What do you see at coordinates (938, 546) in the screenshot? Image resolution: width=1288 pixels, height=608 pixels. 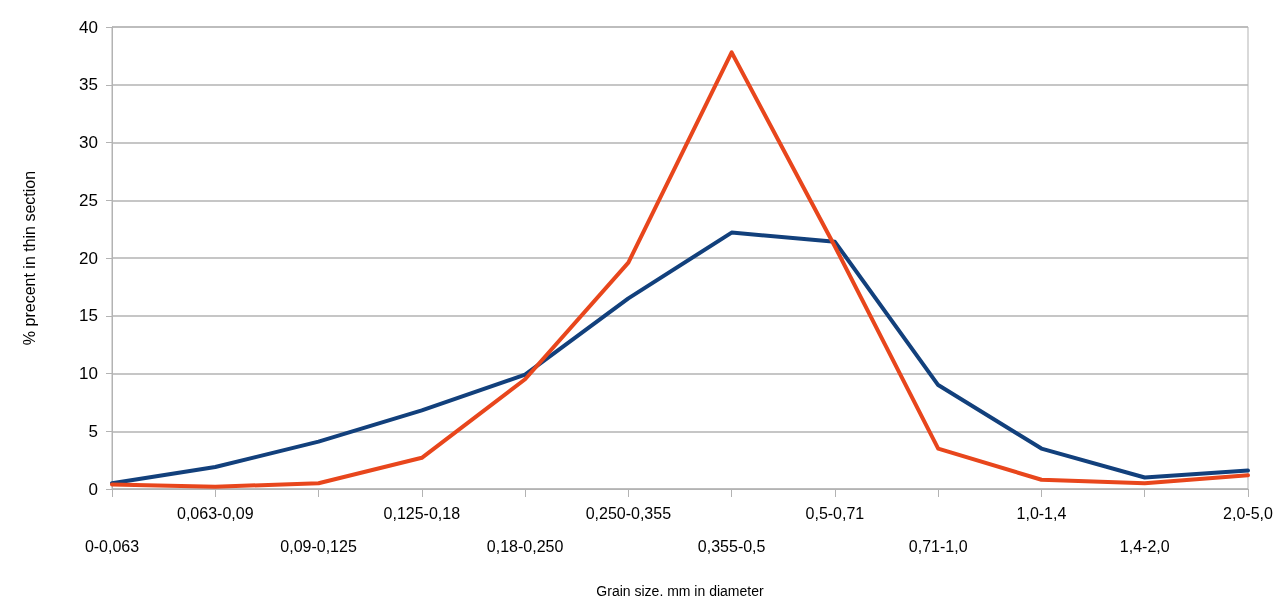 I see `x-tick-label: 0,71-1,0` at bounding box center [938, 546].